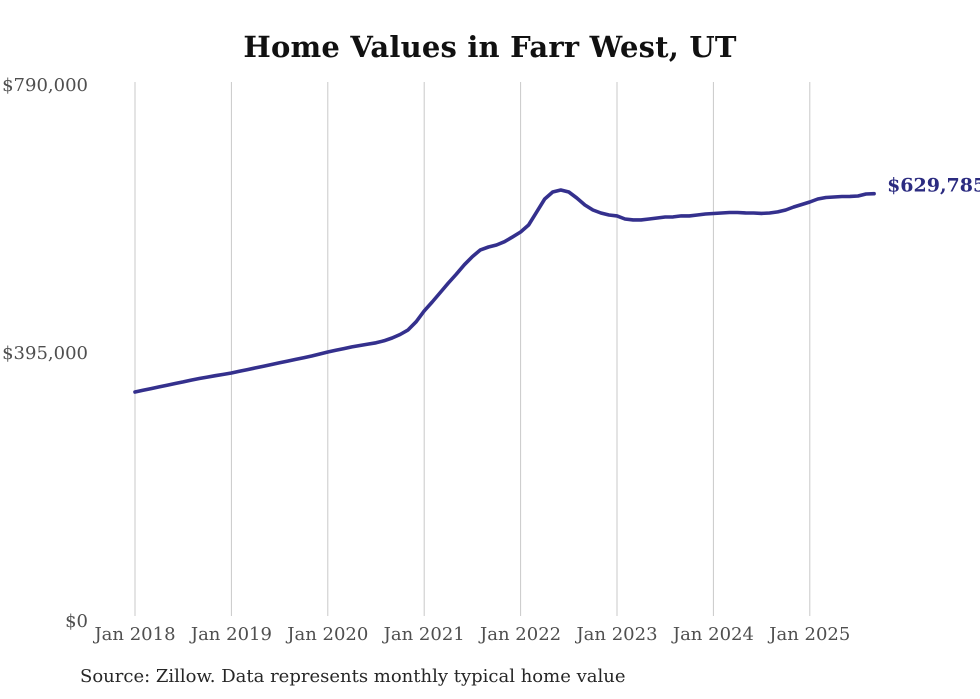 Image resolution: width=980 pixels, height=699 pixels. What do you see at coordinates (933, 186) in the screenshot?
I see `current-value-label: $629,785` at bounding box center [933, 186].